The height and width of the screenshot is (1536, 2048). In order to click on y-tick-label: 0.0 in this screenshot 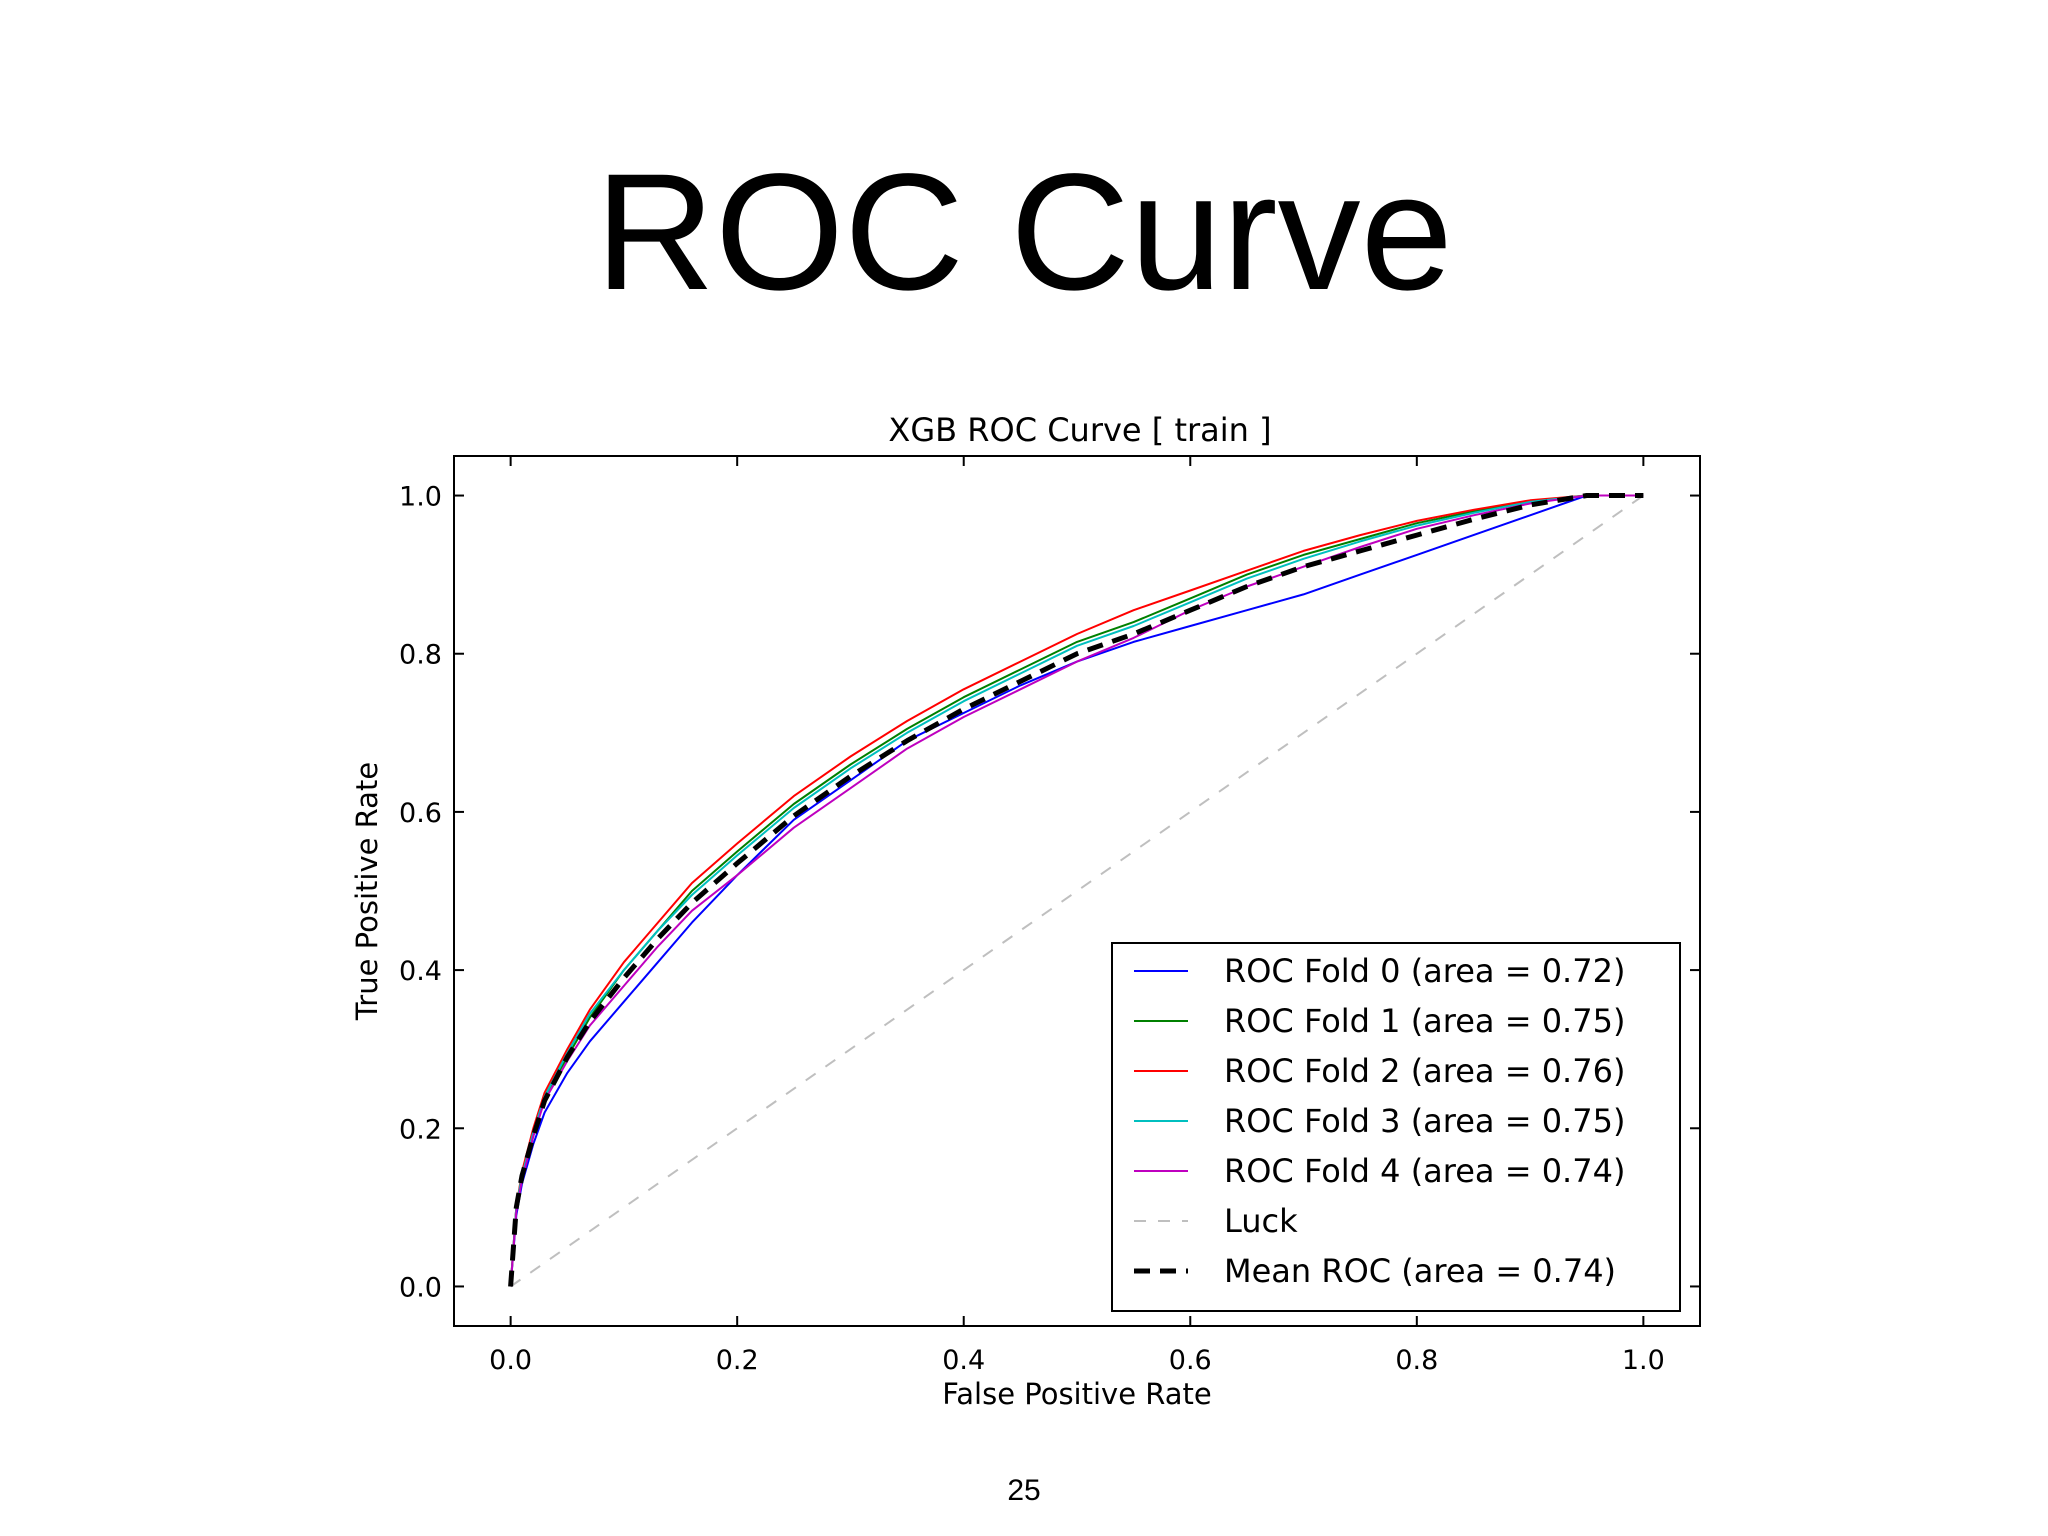, I will do `click(420, 1287)`.